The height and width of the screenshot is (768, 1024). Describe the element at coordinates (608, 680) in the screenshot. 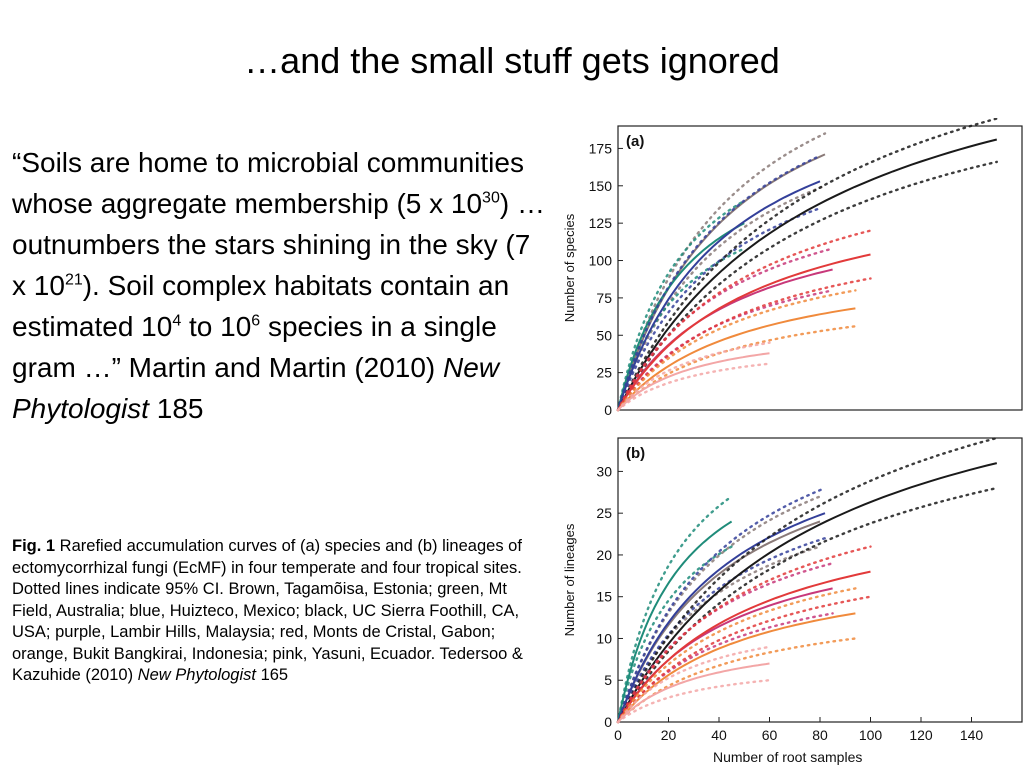

I see `y-tick-label: 5` at that location.